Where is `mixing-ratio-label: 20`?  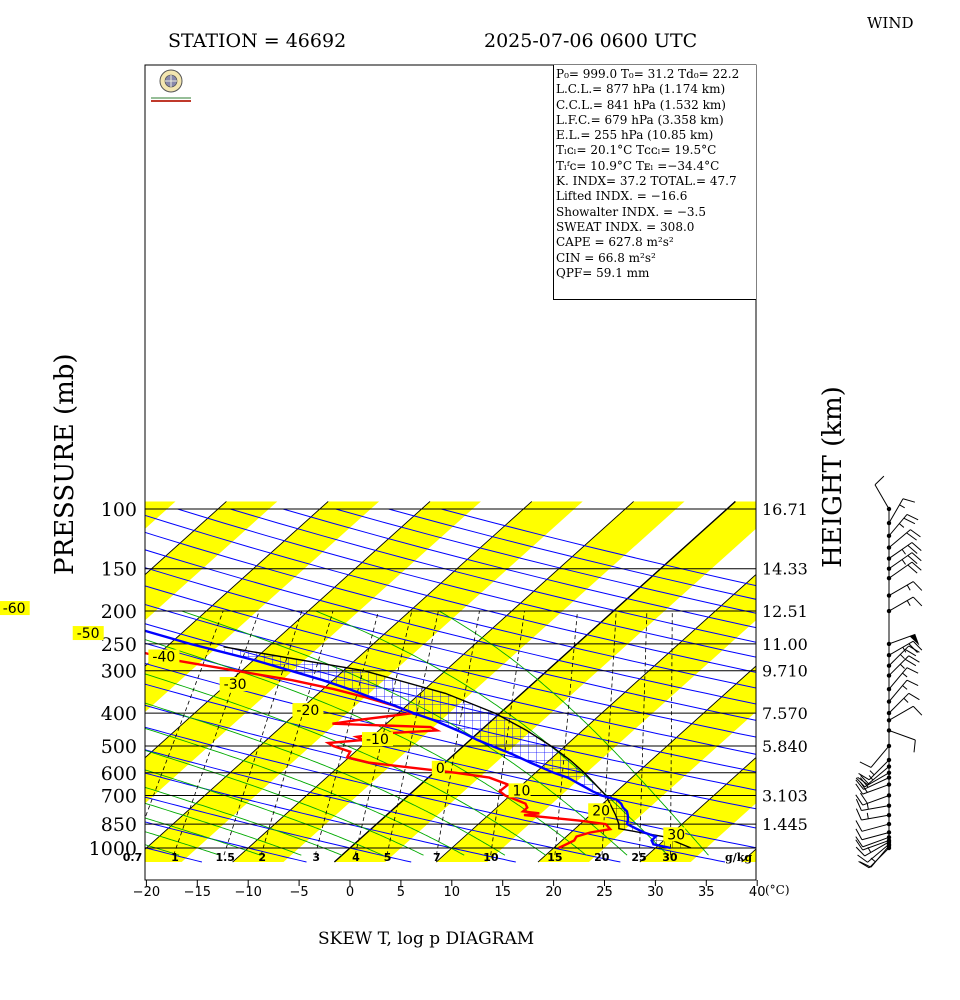 mixing-ratio-label: 20 is located at coordinates (602, 857).